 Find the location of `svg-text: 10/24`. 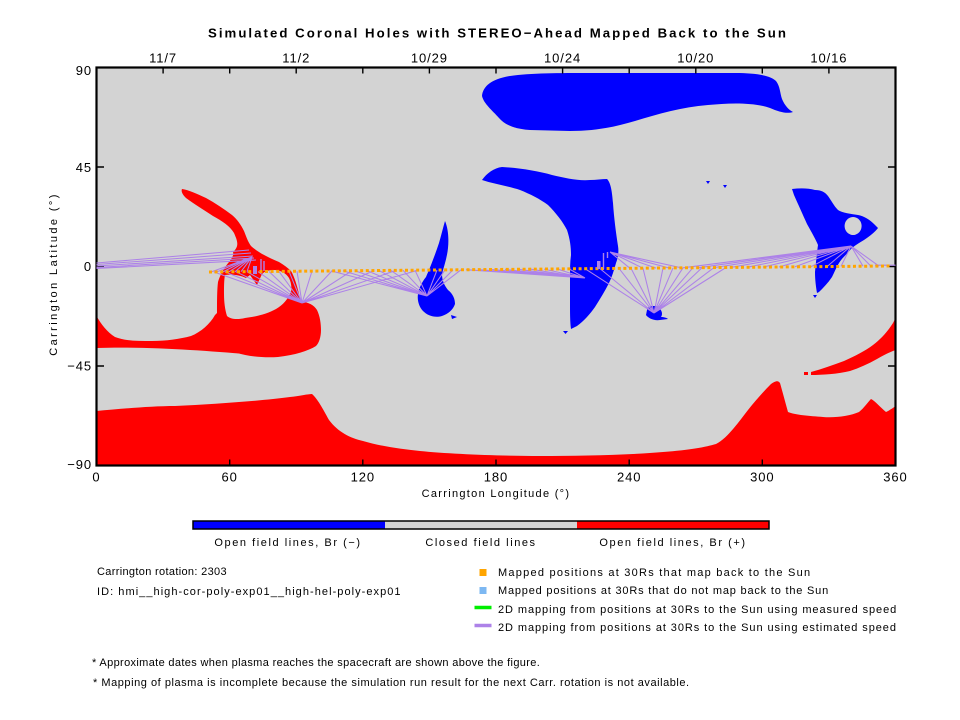

svg-text: 10/24 is located at coordinates (562, 58).